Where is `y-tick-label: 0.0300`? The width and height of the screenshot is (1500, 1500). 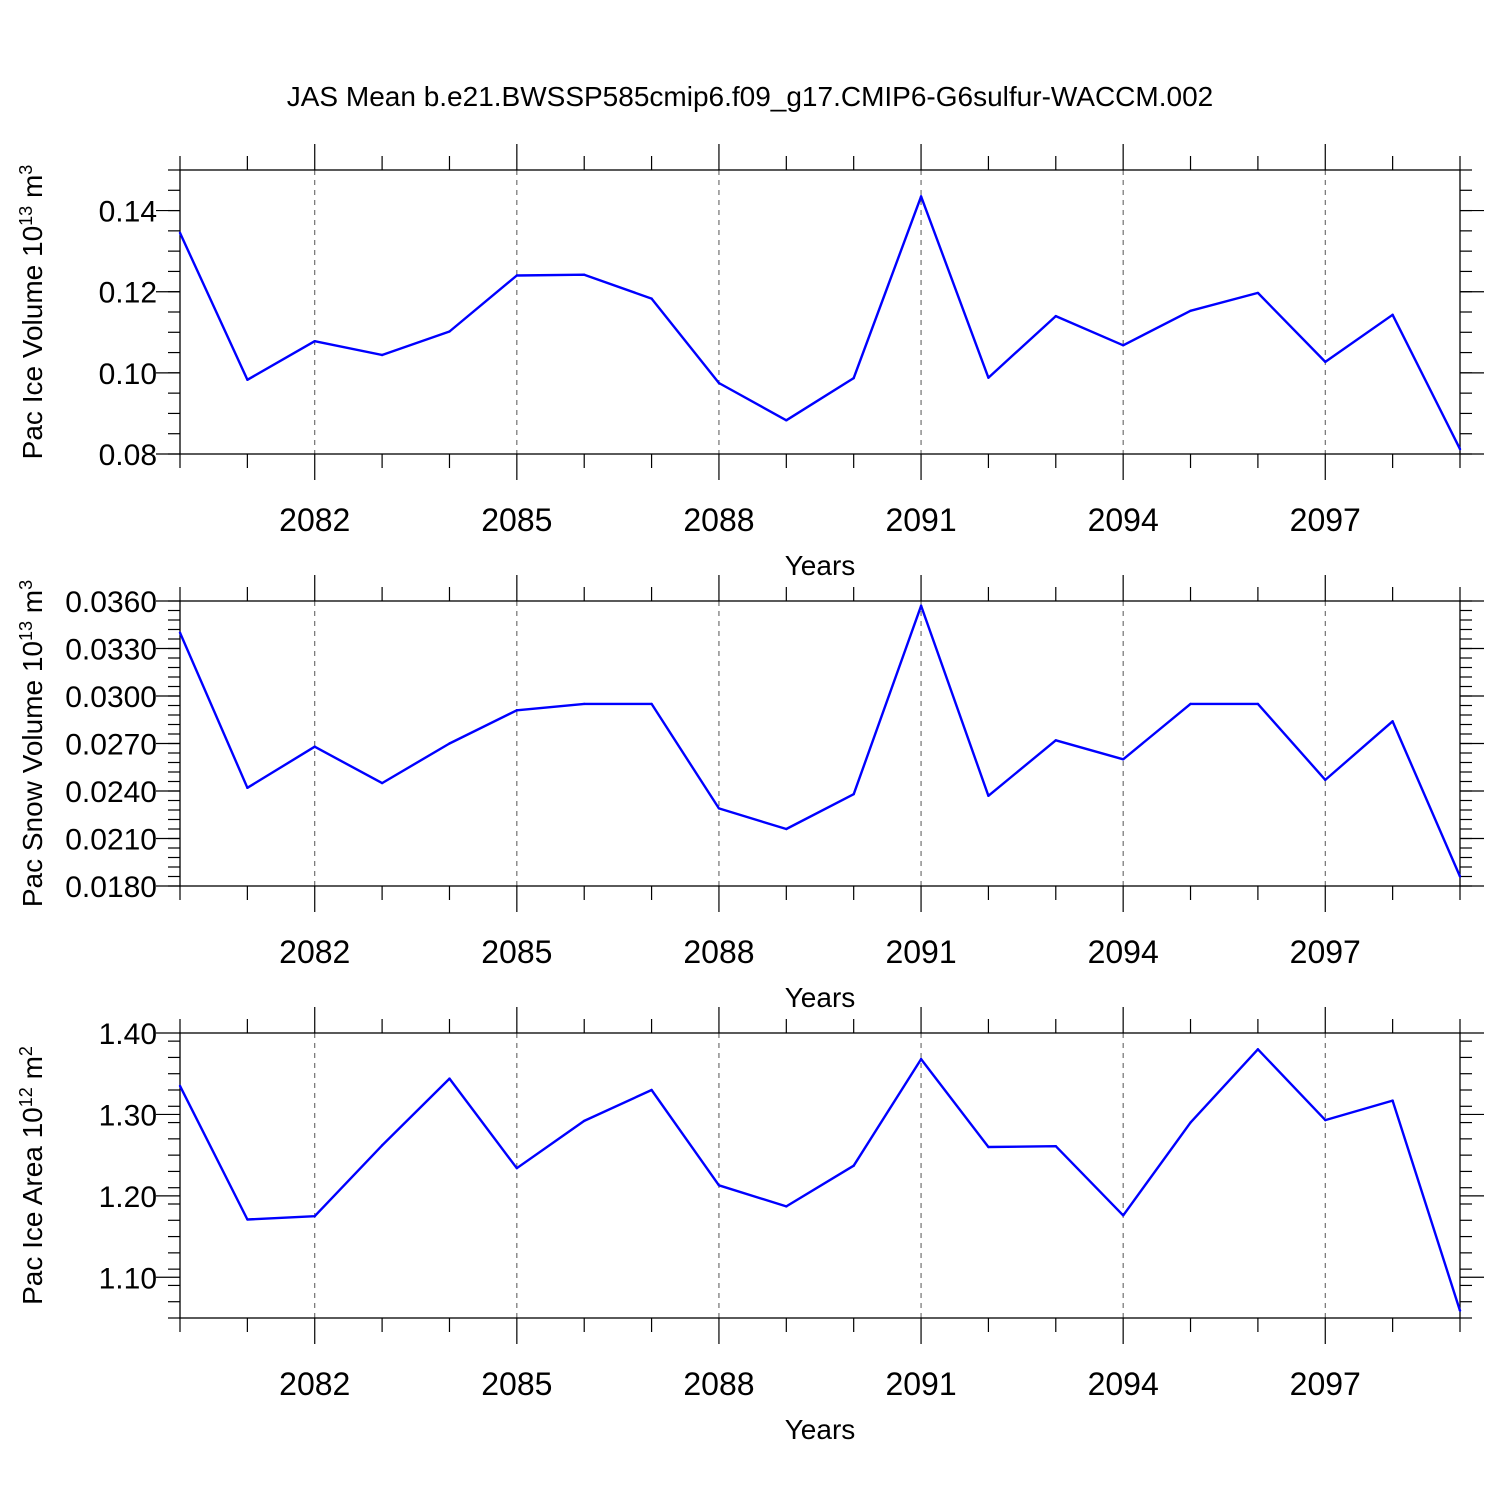 y-tick-label: 0.0300 is located at coordinates (111, 697).